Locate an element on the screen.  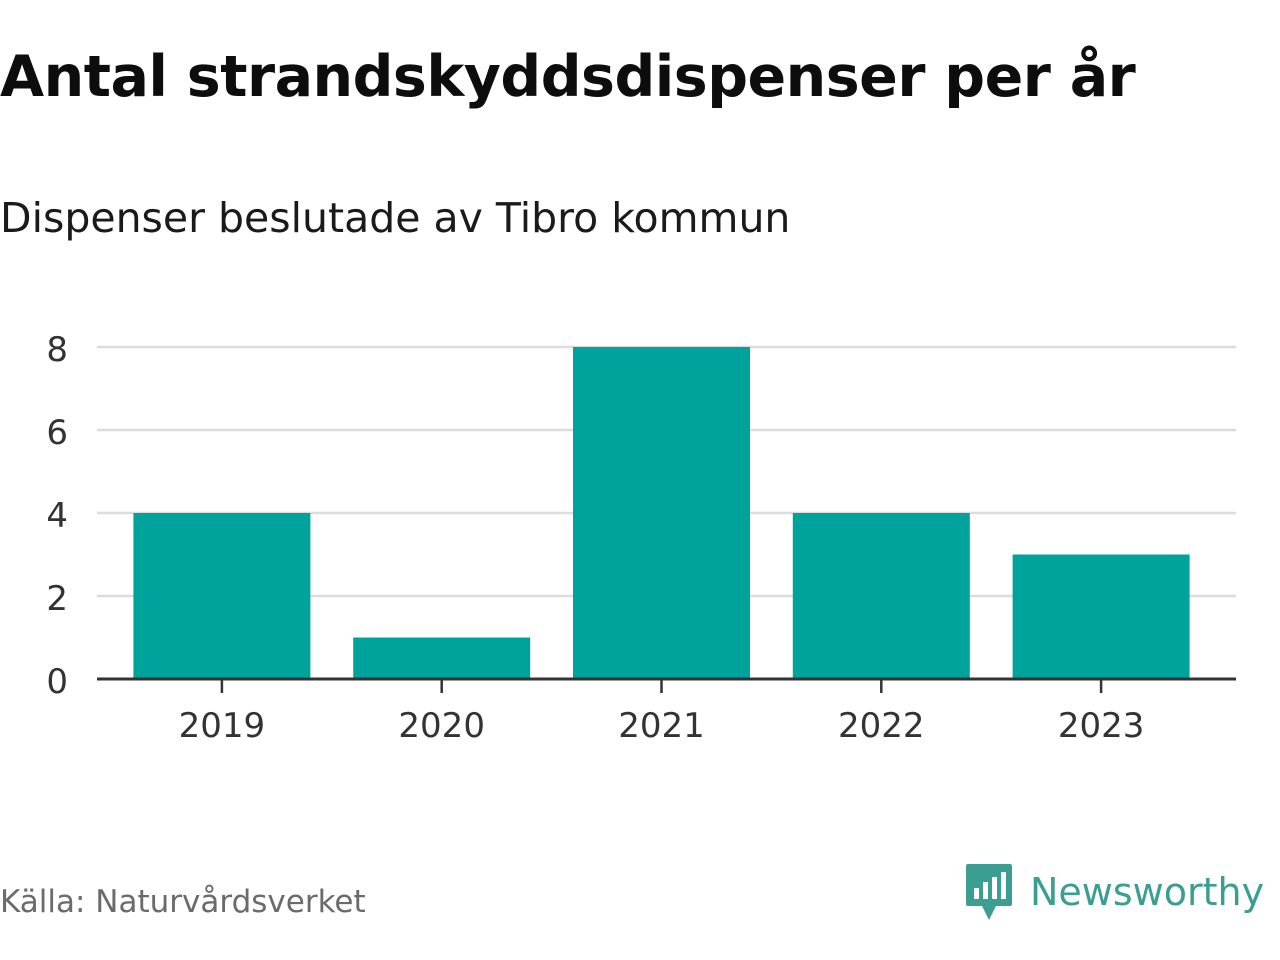
chart-title: Antal strandskyddsdispenser per år is located at coordinates (568, 77).